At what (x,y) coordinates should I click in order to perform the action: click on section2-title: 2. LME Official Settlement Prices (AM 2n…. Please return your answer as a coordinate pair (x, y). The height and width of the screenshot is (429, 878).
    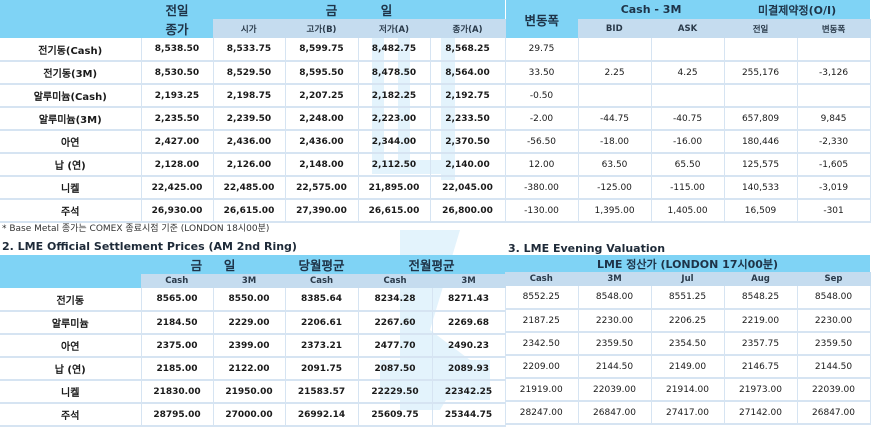
    Looking at the image, I should click on (149, 246).